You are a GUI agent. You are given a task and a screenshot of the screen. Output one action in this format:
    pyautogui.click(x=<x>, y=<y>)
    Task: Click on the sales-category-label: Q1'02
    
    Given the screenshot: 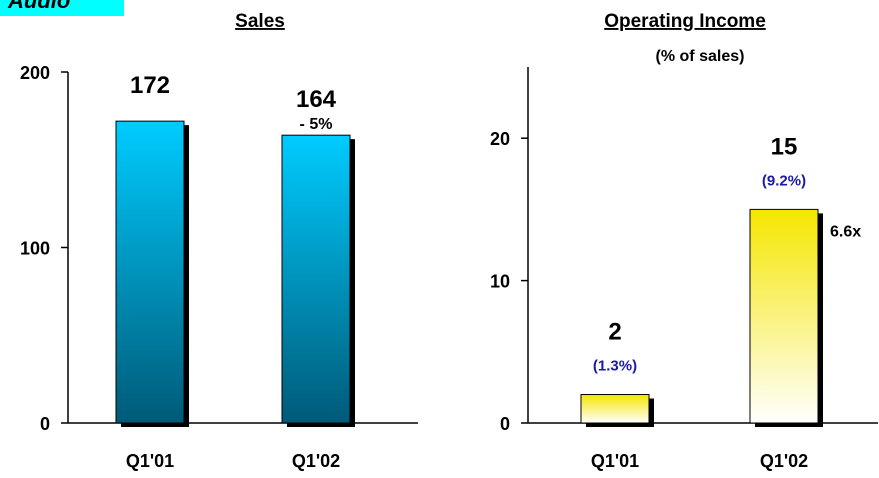 What is the action you would take?
    pyautogui.click(x=316, y=461)
    